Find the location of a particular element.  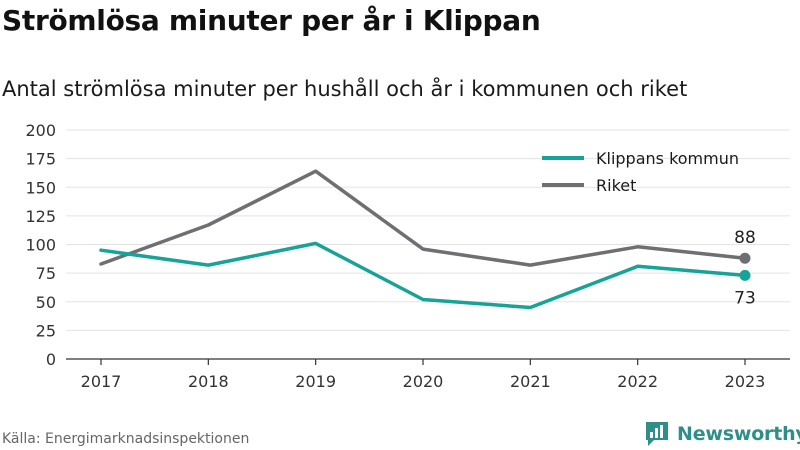

y-tick-label: 100 is located at coordinates (40, 245).